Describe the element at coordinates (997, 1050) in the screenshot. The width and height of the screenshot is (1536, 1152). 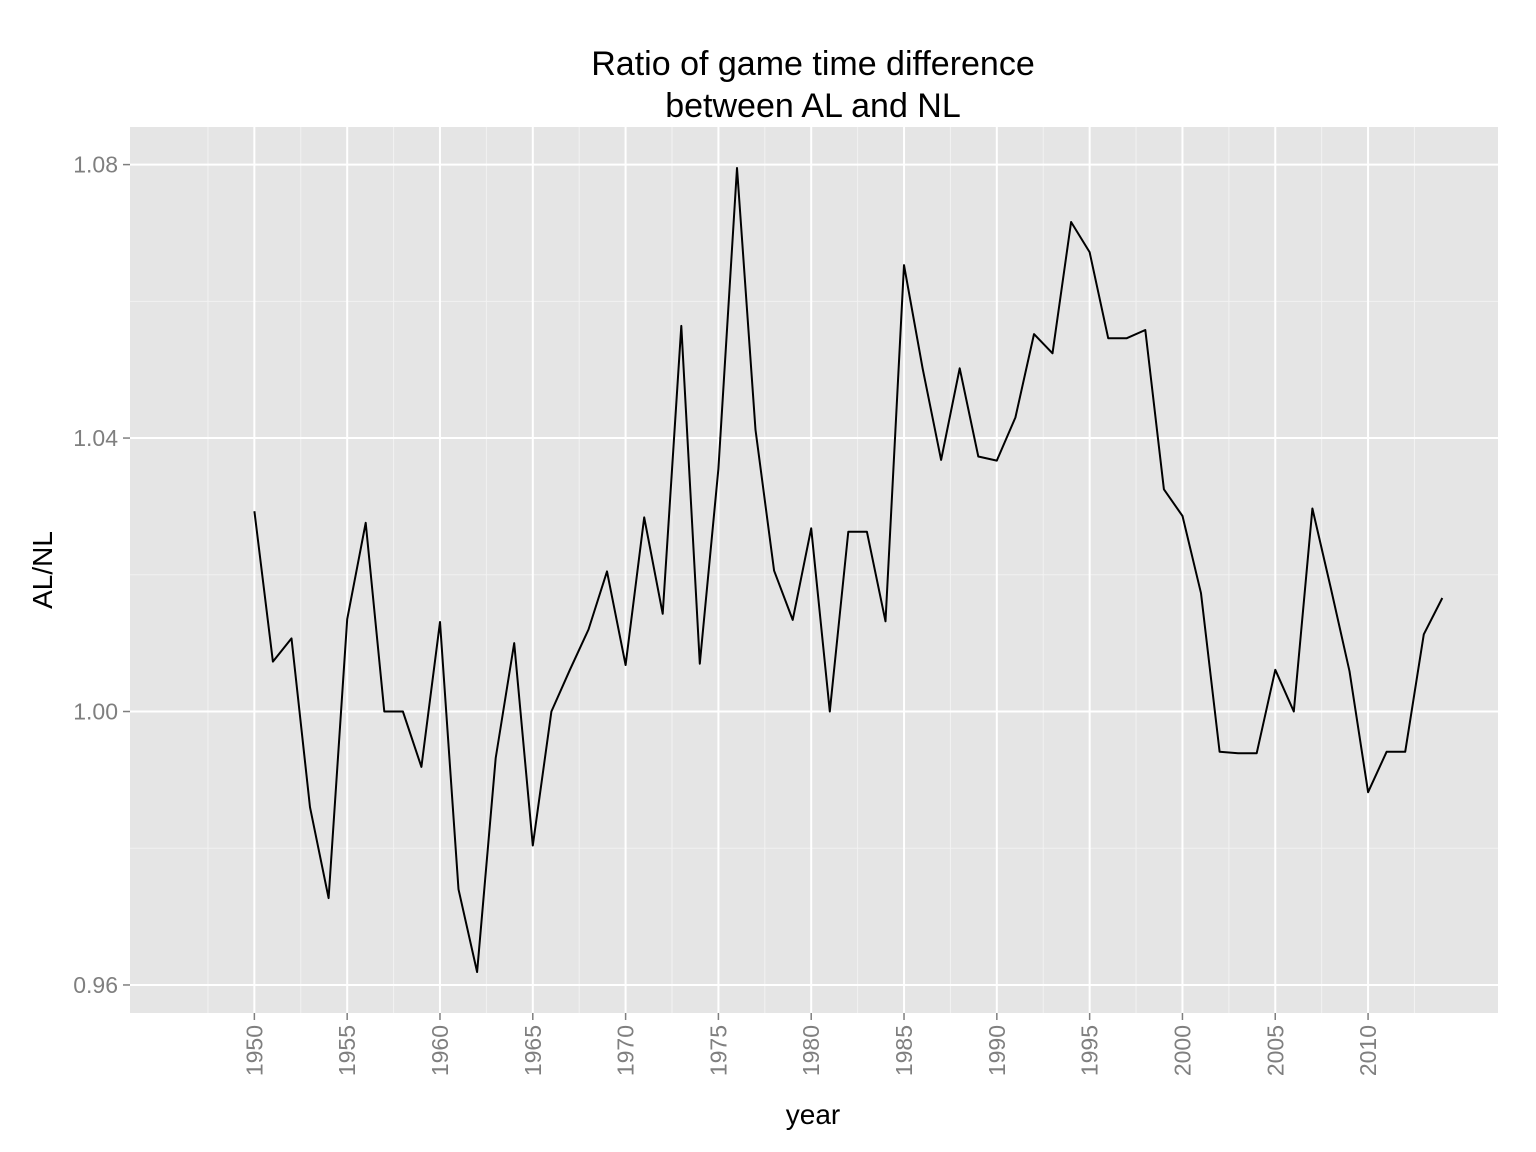
I see `x-tick-label: 1990` at that location.